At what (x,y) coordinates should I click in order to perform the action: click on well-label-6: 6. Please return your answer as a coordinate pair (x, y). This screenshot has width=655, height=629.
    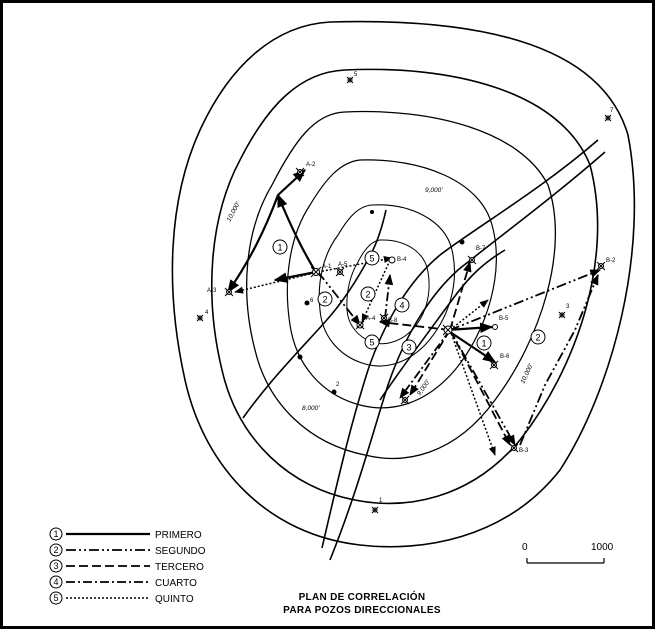
    Looking at the image, I should click on (312, 301).